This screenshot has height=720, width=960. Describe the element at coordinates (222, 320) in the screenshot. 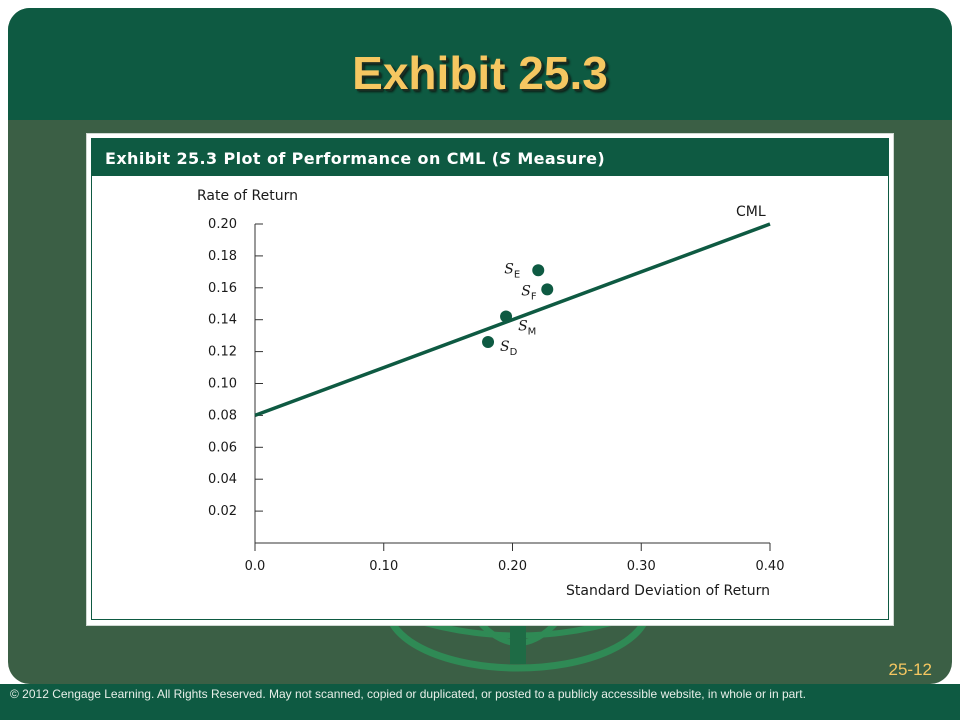

I see `y-tick-label: 0.14` at that location.